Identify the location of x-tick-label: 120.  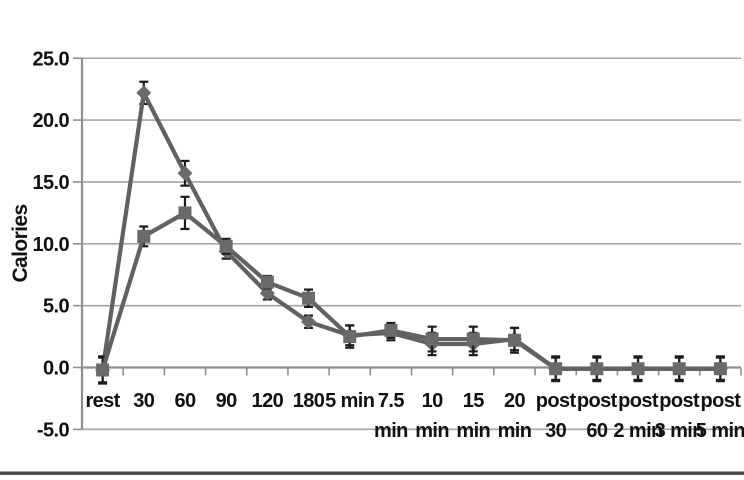
(268, 401).